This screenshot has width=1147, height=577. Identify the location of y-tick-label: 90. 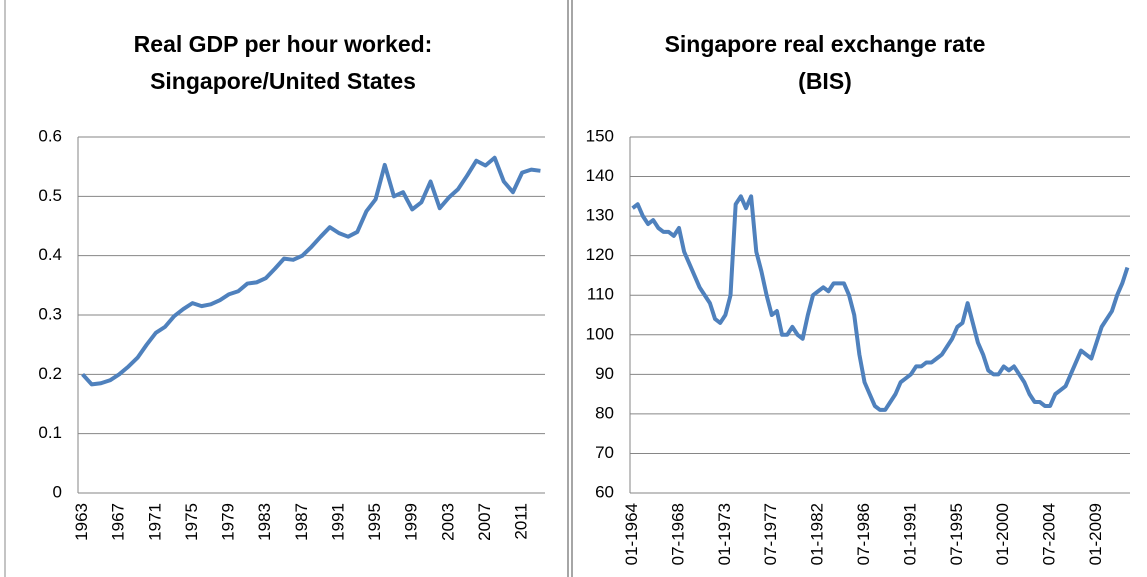
(604, 373).